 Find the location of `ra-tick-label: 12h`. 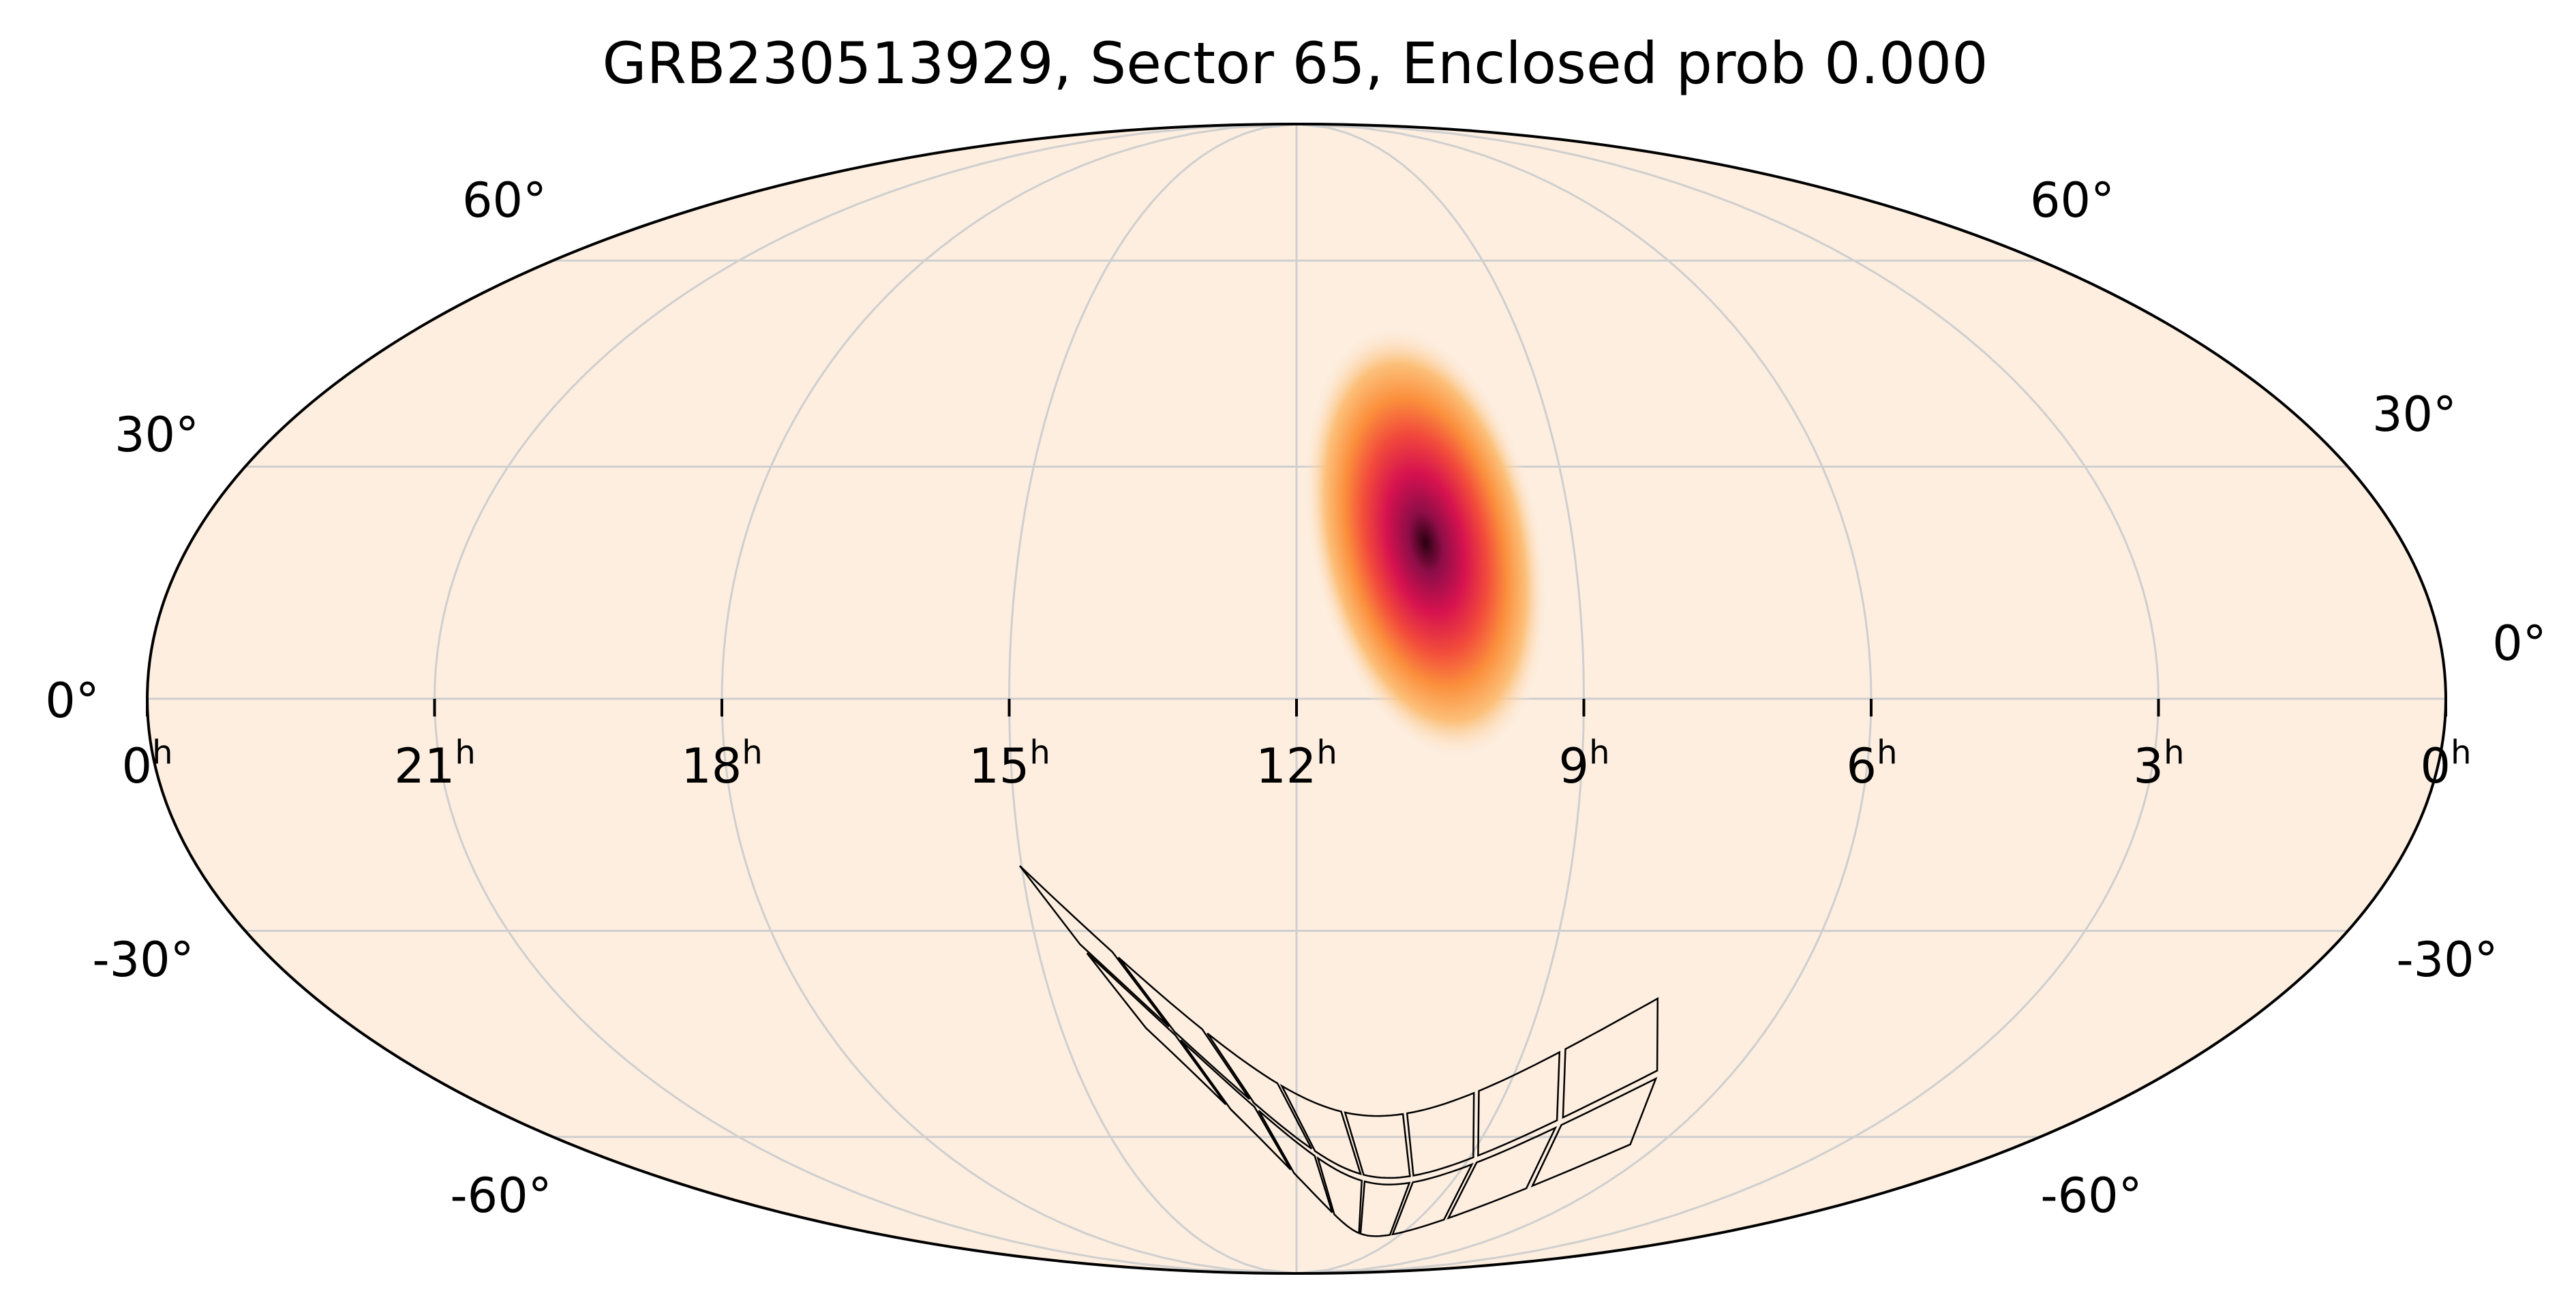

ra-tick-label: 12h is located at coordinates (1296, 764).